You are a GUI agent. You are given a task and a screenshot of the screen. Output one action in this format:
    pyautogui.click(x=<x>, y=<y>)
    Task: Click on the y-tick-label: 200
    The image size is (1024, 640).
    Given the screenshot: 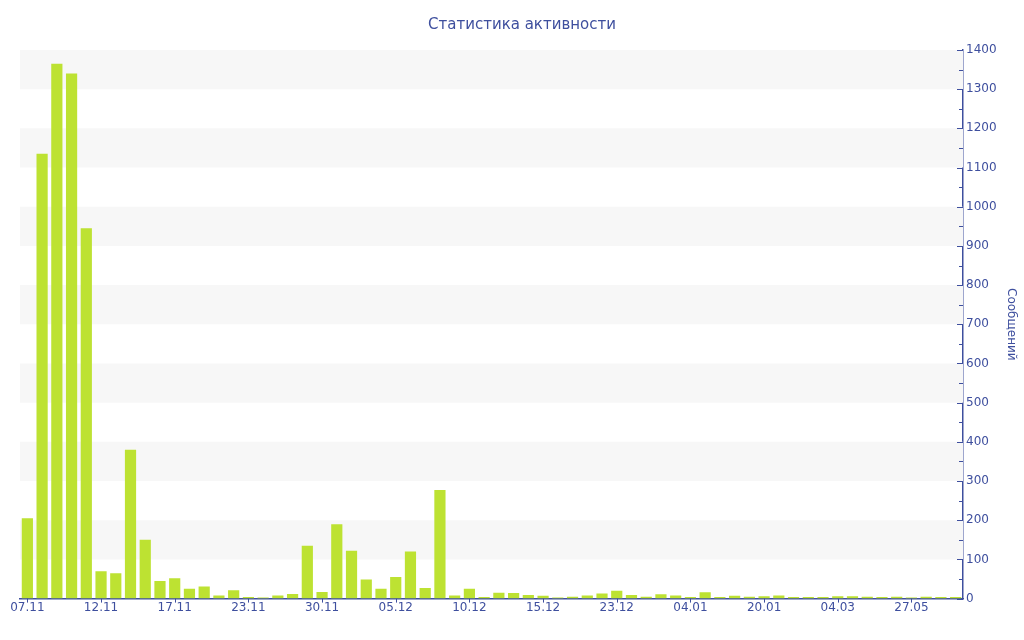 What is the action you would take?
    pyautogui.click(x=977, y=519)
    